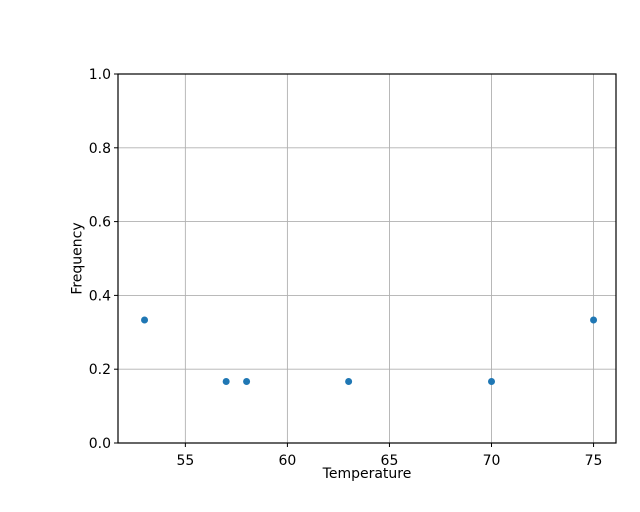  I want to click on y-tick-label: 0.2, so click(100, 370).